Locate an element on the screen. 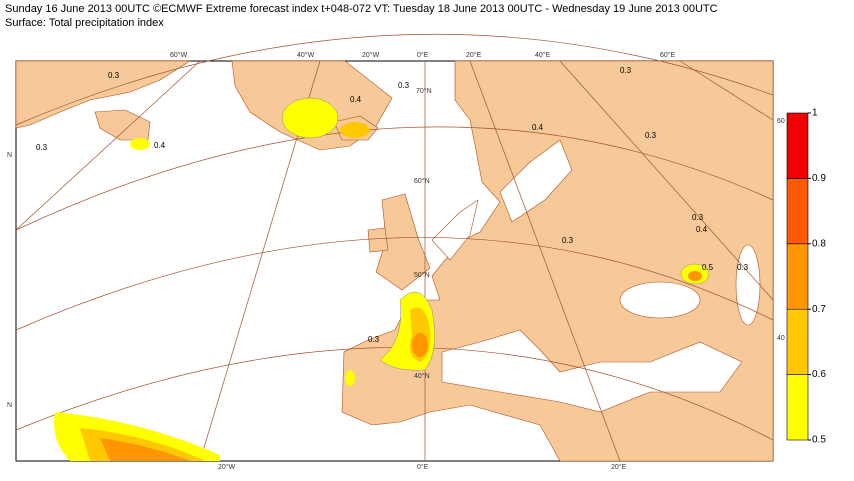 The image size is (854, 481). colorbar: 0.5 0.6 0.7 0.8 0.9 1 is located at coordinates (806, 277).